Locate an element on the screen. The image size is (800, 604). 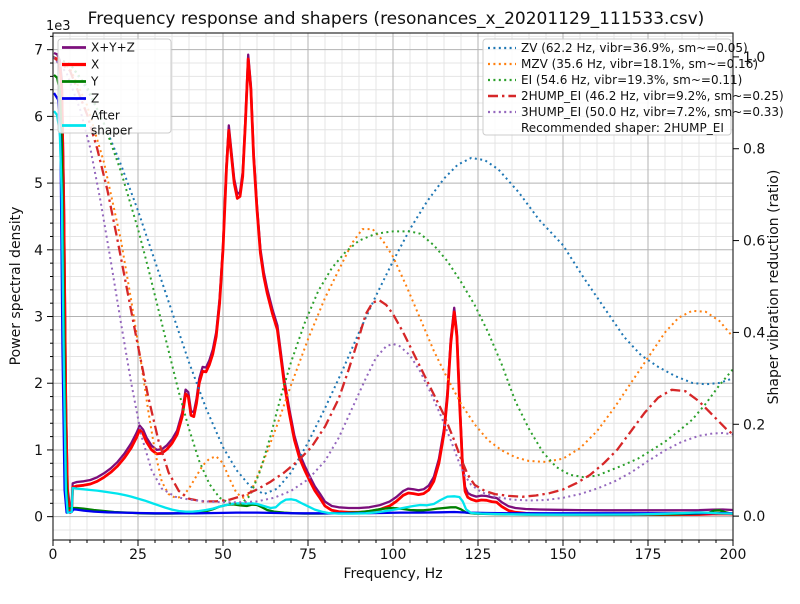
x-axis-label: Frequency, Hz is located at coordinates (392, 574).